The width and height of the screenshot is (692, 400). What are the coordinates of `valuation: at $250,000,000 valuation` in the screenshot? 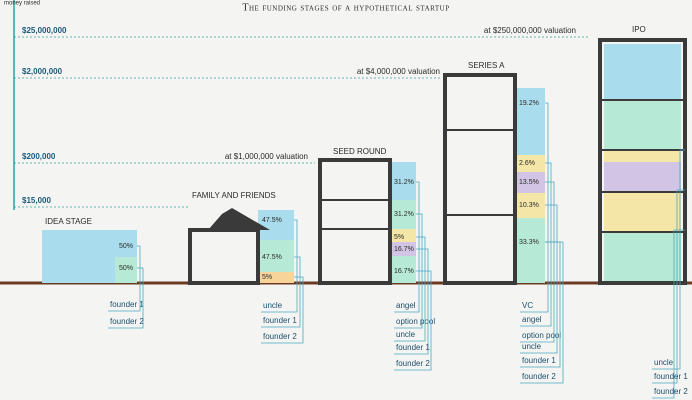 It's located at (530, 30).